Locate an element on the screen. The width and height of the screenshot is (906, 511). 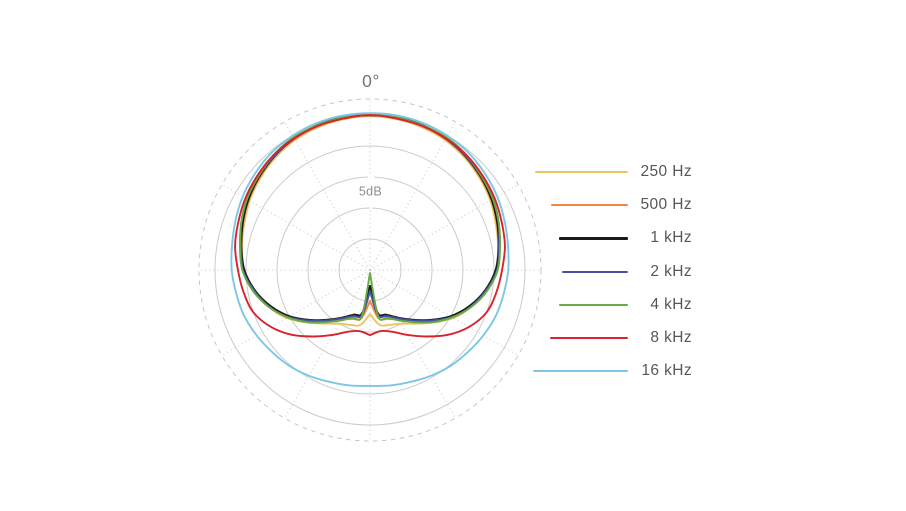
radial-scale-label: 5dB is located at coordinates (370, 192).